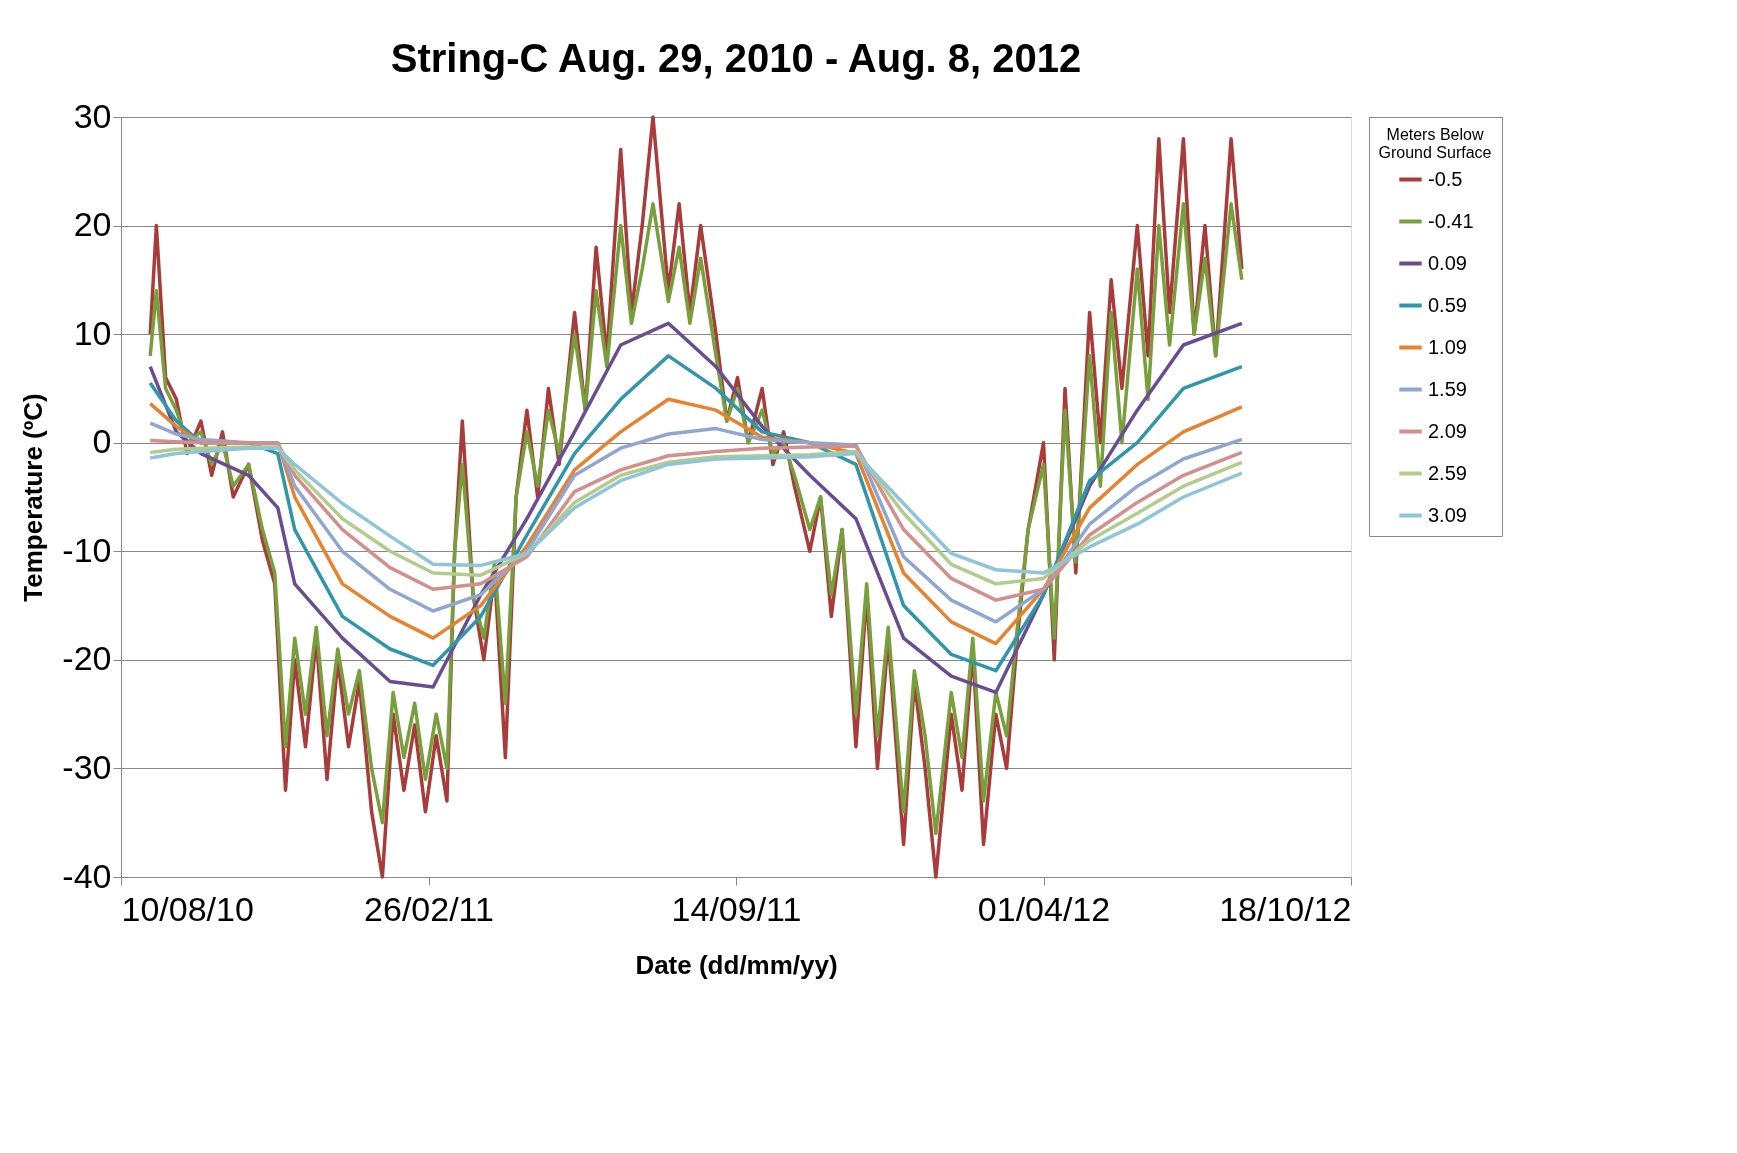  Describe the element at coordinates (1445, 178) in the screenshot. I see `legend-label: -0.5` at that location.